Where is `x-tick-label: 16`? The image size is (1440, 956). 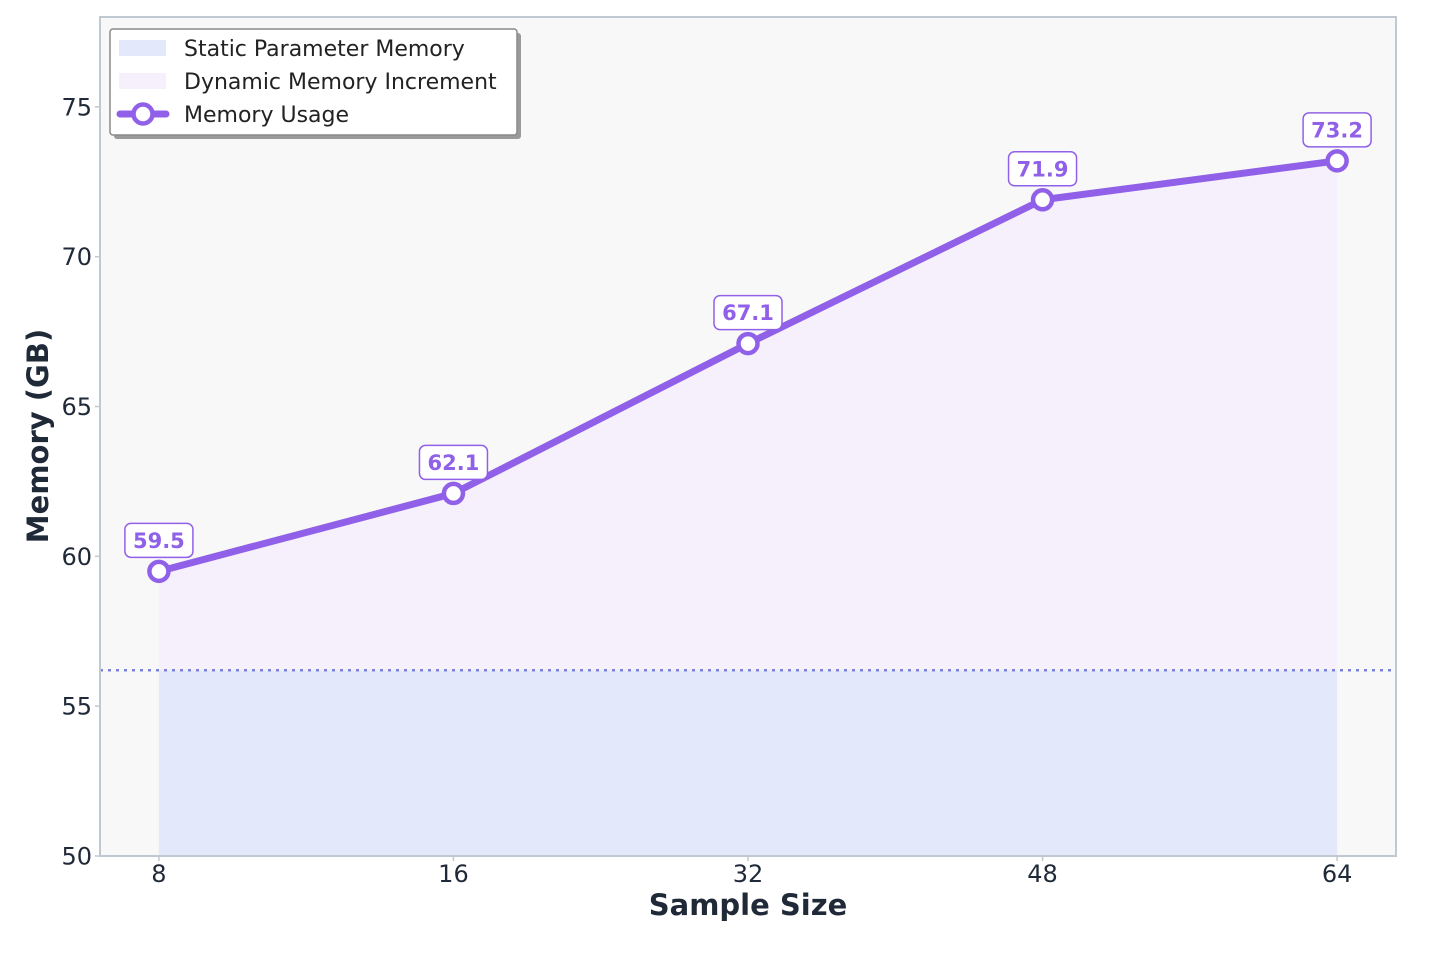
x-tick-label: 16 is located at coordinates (453, 874).